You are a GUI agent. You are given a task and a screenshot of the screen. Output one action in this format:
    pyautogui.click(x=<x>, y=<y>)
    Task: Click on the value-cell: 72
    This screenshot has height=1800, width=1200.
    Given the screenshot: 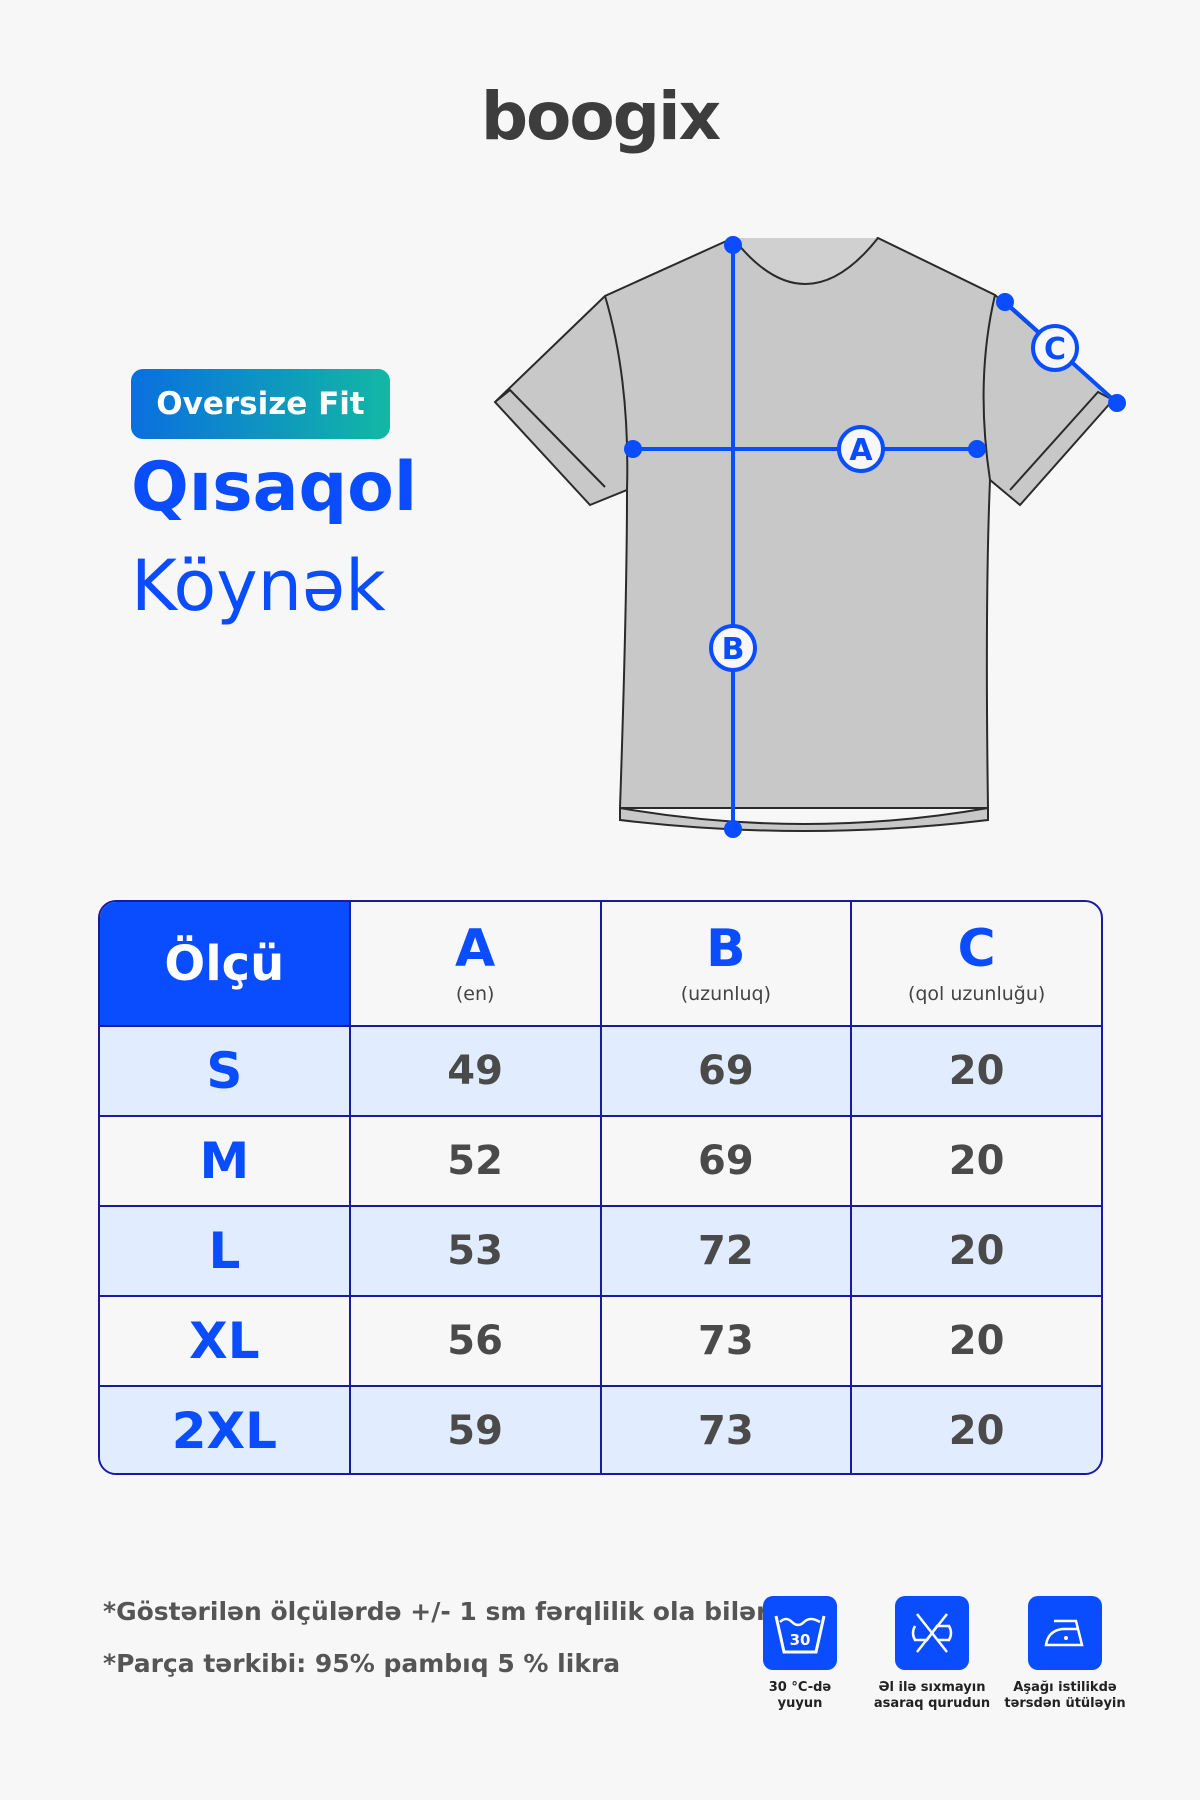 What is the action you would take?
    pyautogui.click(x=725, y=1251)
    